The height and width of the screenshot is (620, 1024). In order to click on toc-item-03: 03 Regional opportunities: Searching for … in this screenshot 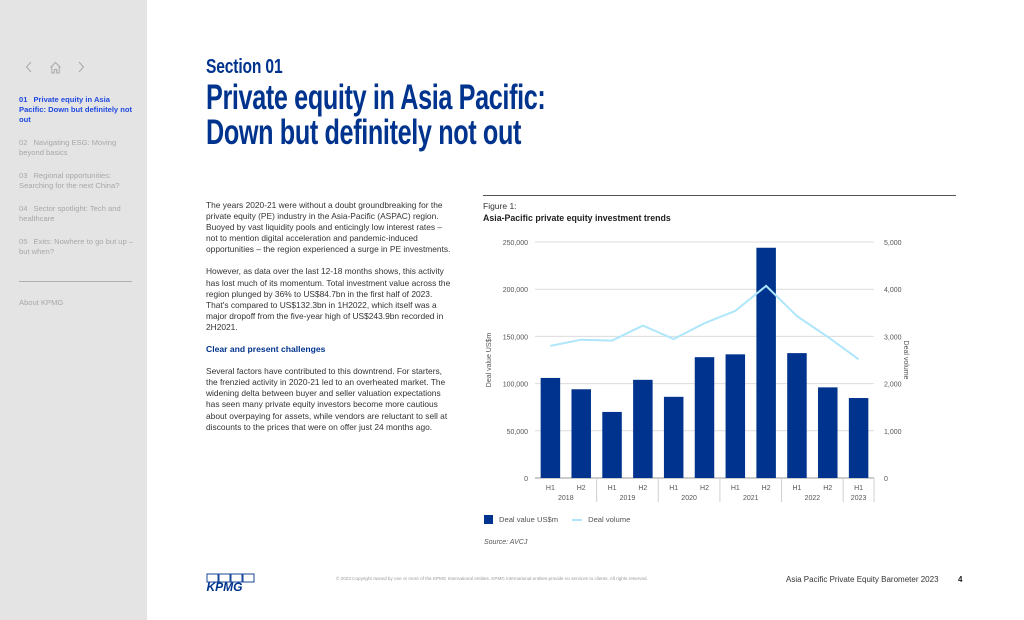, I will do `click(69, 180)`.